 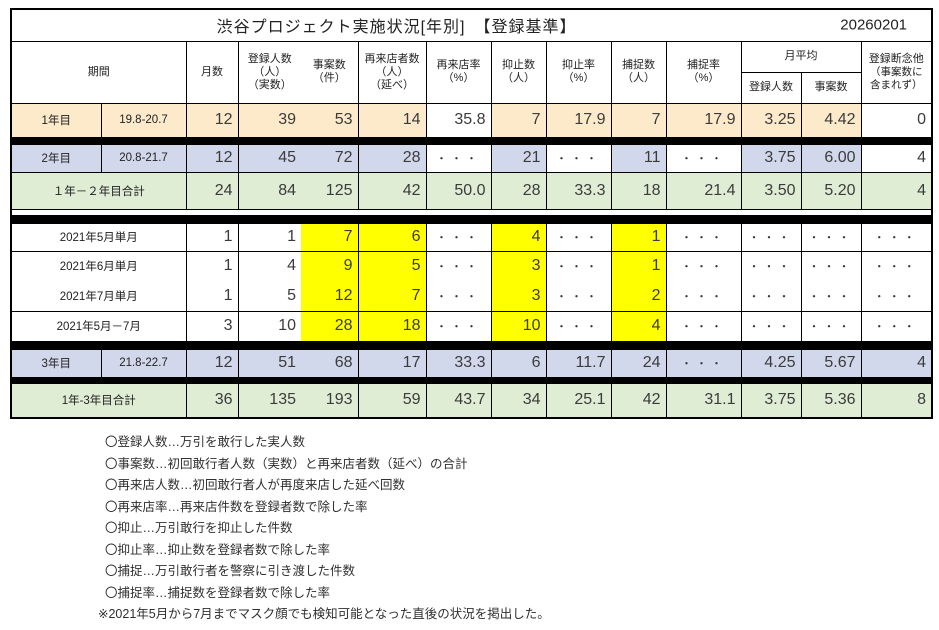 What do you see at coordinates (392, 400) in the screenshot?
I see `cell: 59` at bounding box center [392, 400].